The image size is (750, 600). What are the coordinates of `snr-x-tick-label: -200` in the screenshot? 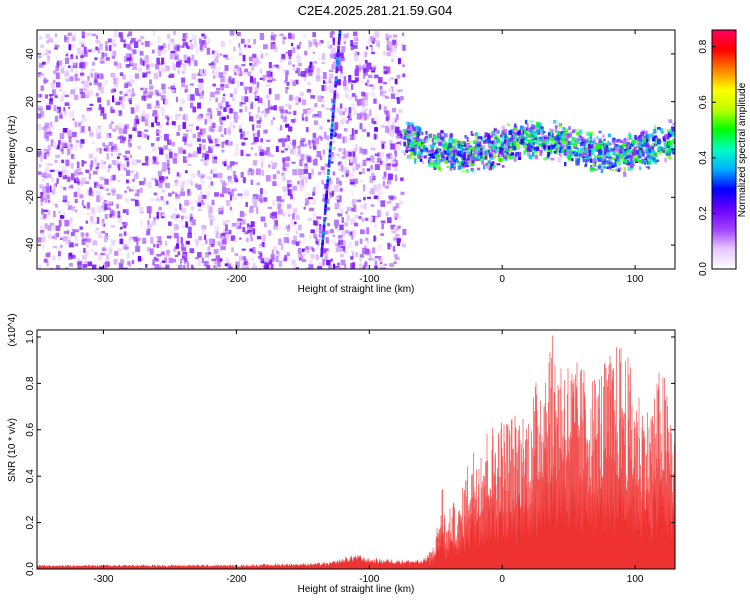 It's located at (236, 579).